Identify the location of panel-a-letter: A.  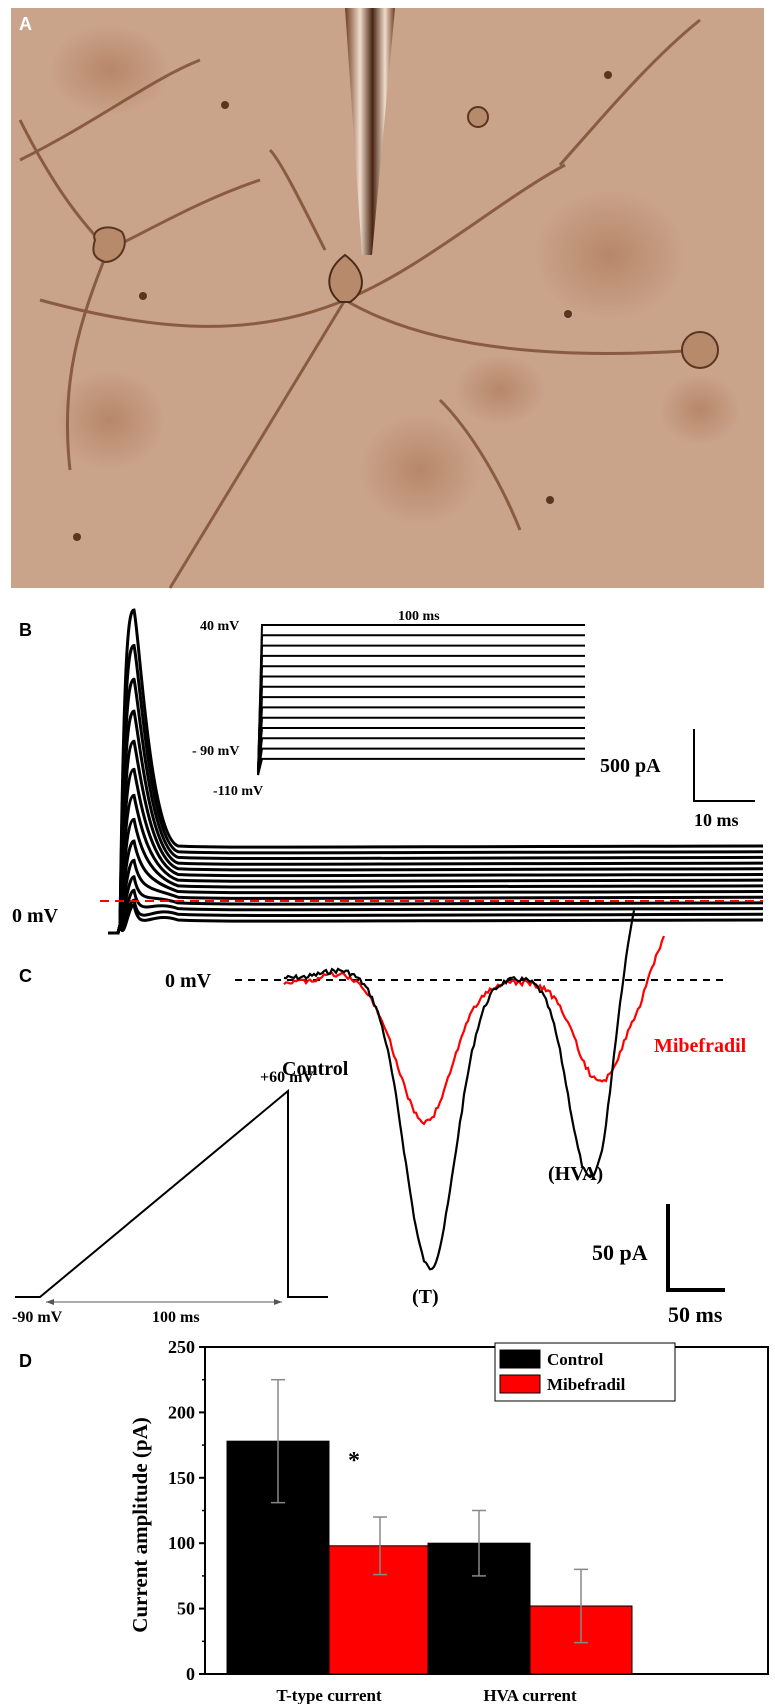
(25, 24).